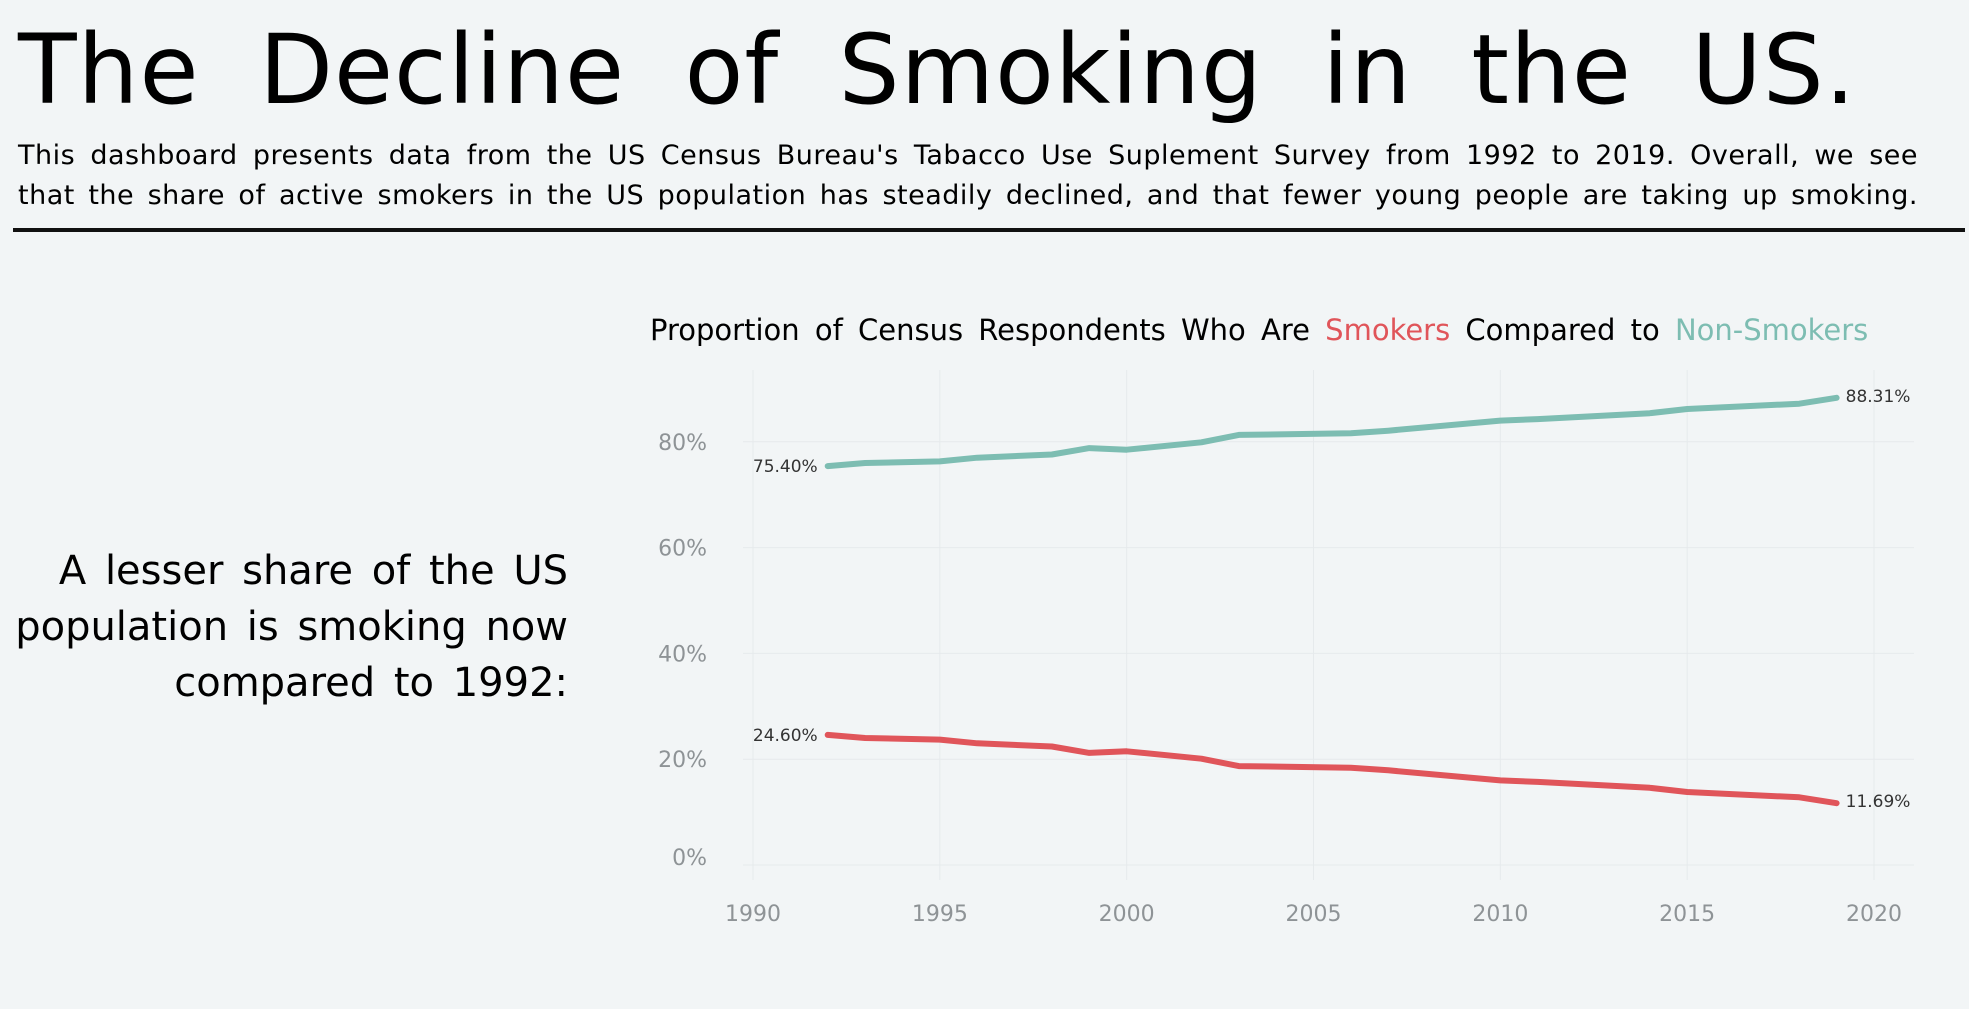  Describe the element at coordinates (1687, 914) in the screenshot. I see `x-tick-label: 2015` at that location.